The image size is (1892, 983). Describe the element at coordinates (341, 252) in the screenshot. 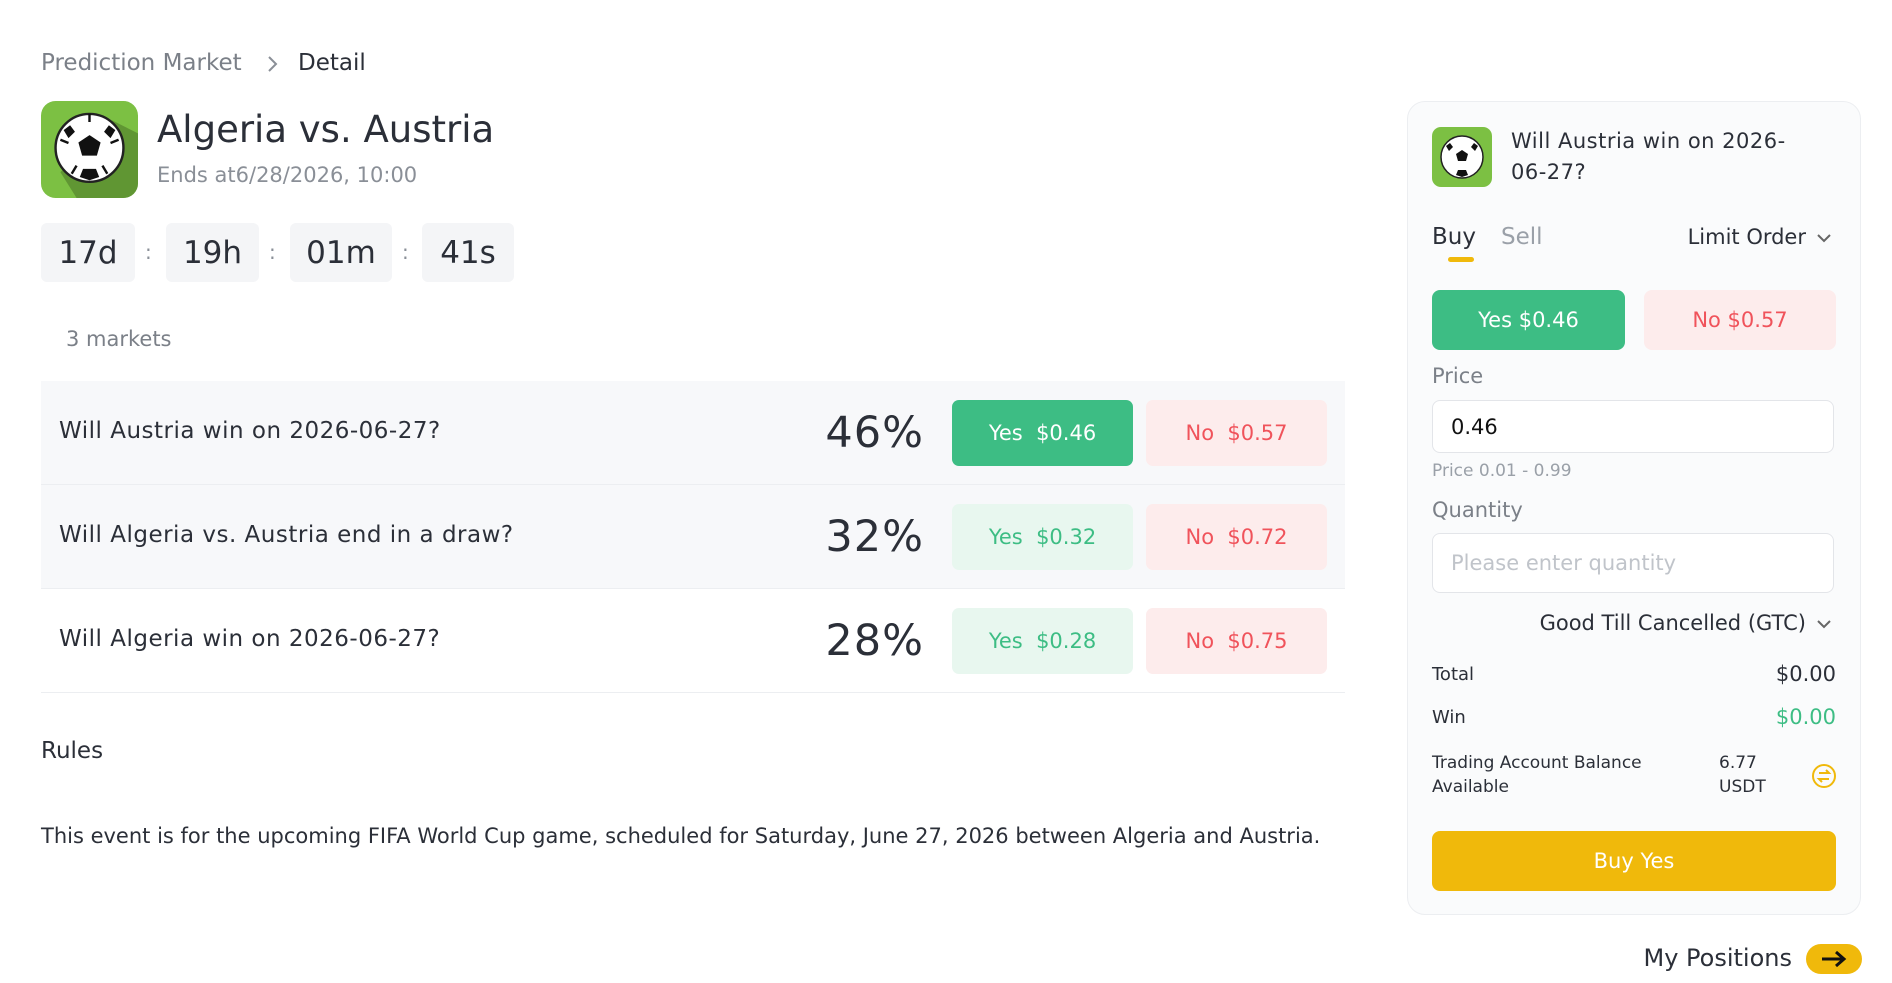

I see `countdown-part: 01m` at that location.